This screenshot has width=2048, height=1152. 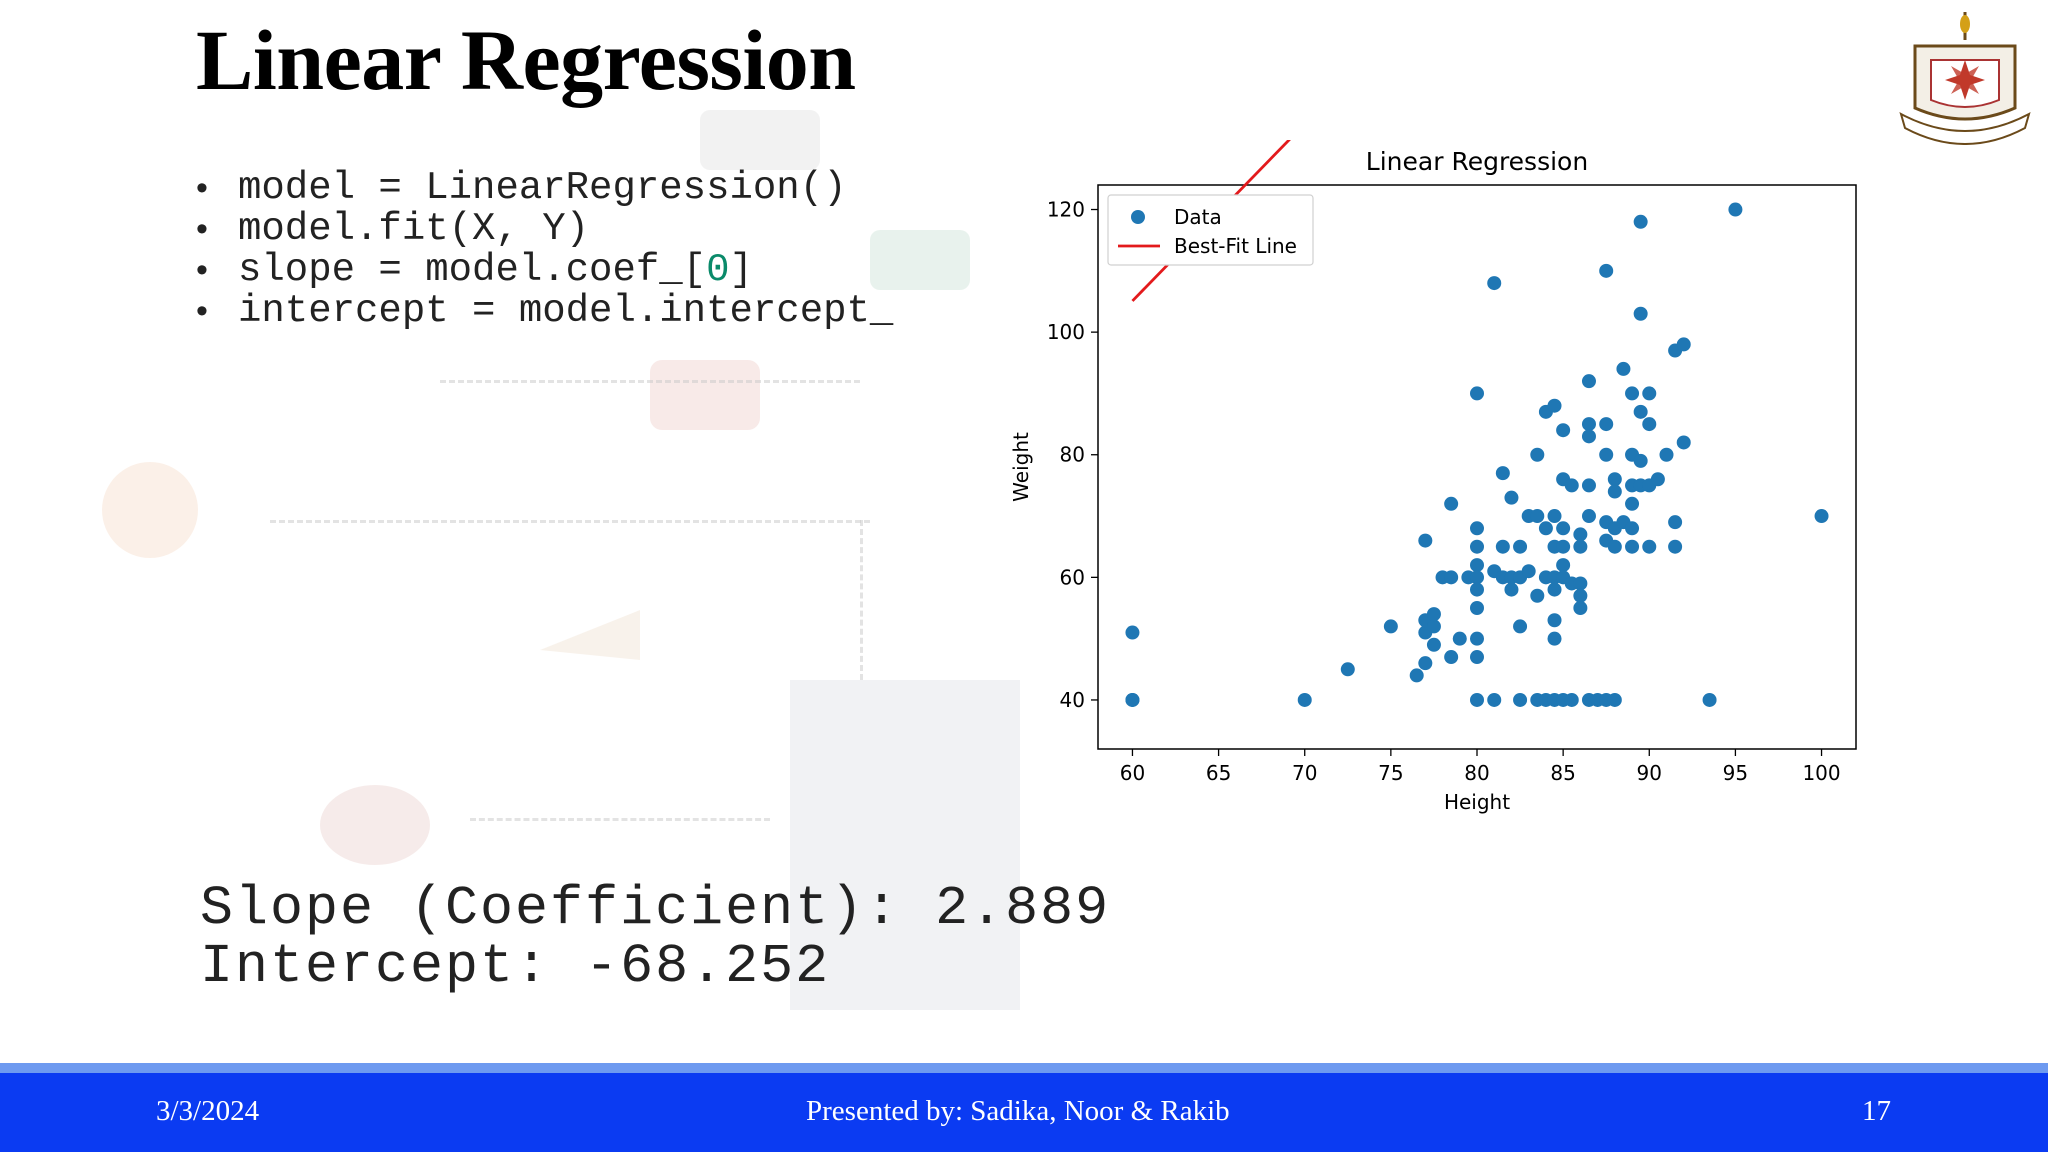 I want to click on y-tick-label: 40, so click(x=1072, y=700).